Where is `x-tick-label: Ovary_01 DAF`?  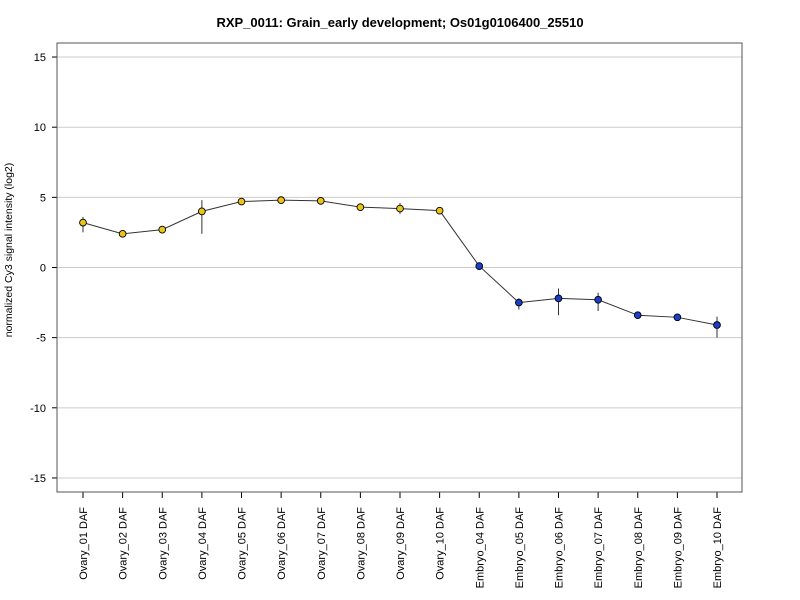 x-tick-label: Ovary_01 DAF is located at coordinates (84, 543).